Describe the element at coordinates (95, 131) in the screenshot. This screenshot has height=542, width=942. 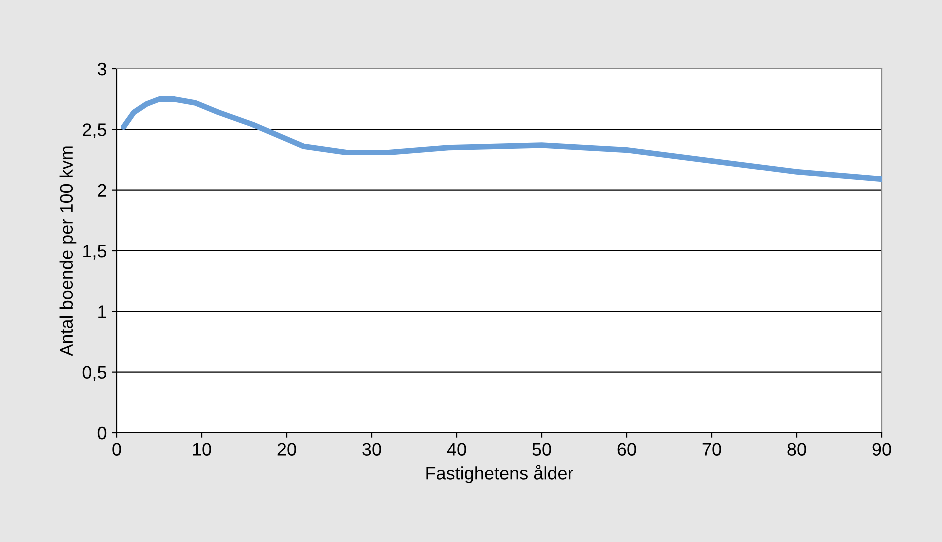
I see `y-tick-label: 2,5` at that location.